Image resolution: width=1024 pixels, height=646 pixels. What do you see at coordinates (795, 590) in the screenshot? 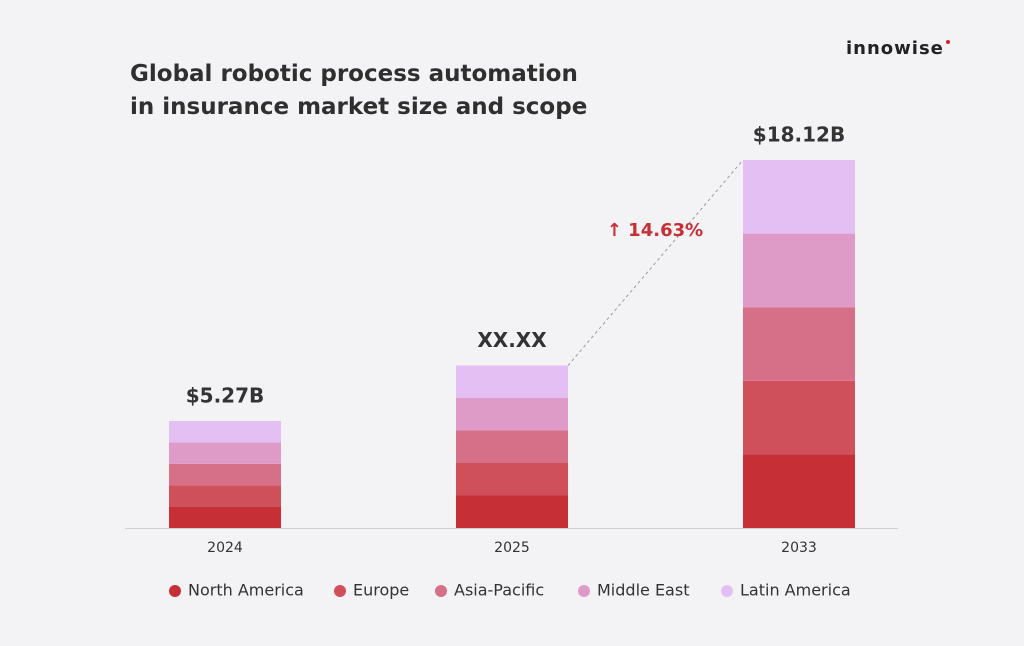
I see `legend-label: Latin America` at bounding box center [795, 590].